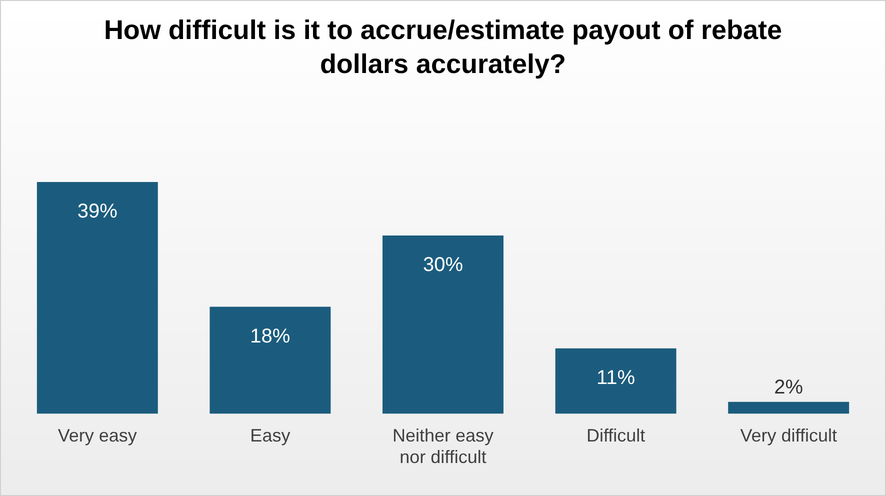  Describe the element at coordinates (270, 436) in the screenshot. I see `x-tick-label: Easy` at that location.